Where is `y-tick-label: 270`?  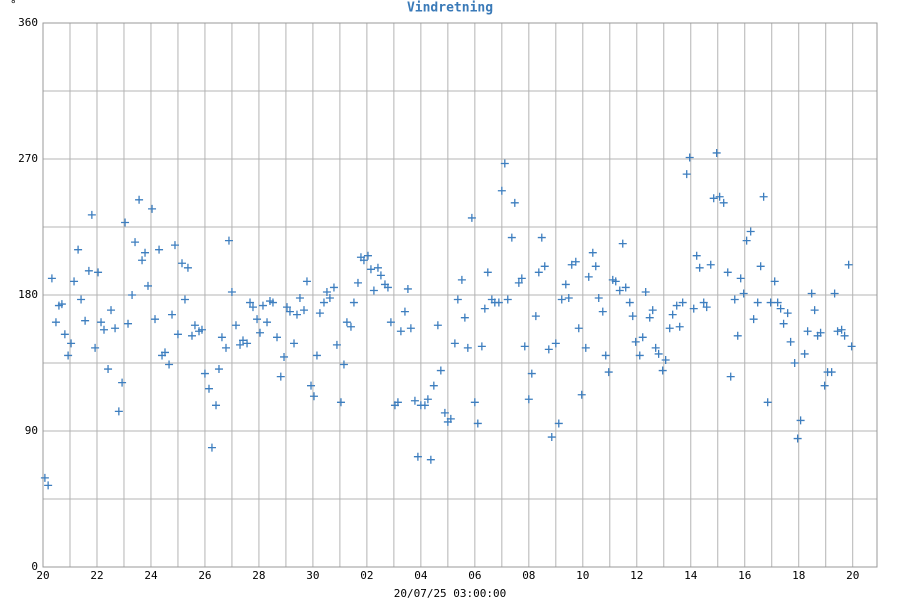
y-tick-label: 270 is located at coordinates (28, 158).